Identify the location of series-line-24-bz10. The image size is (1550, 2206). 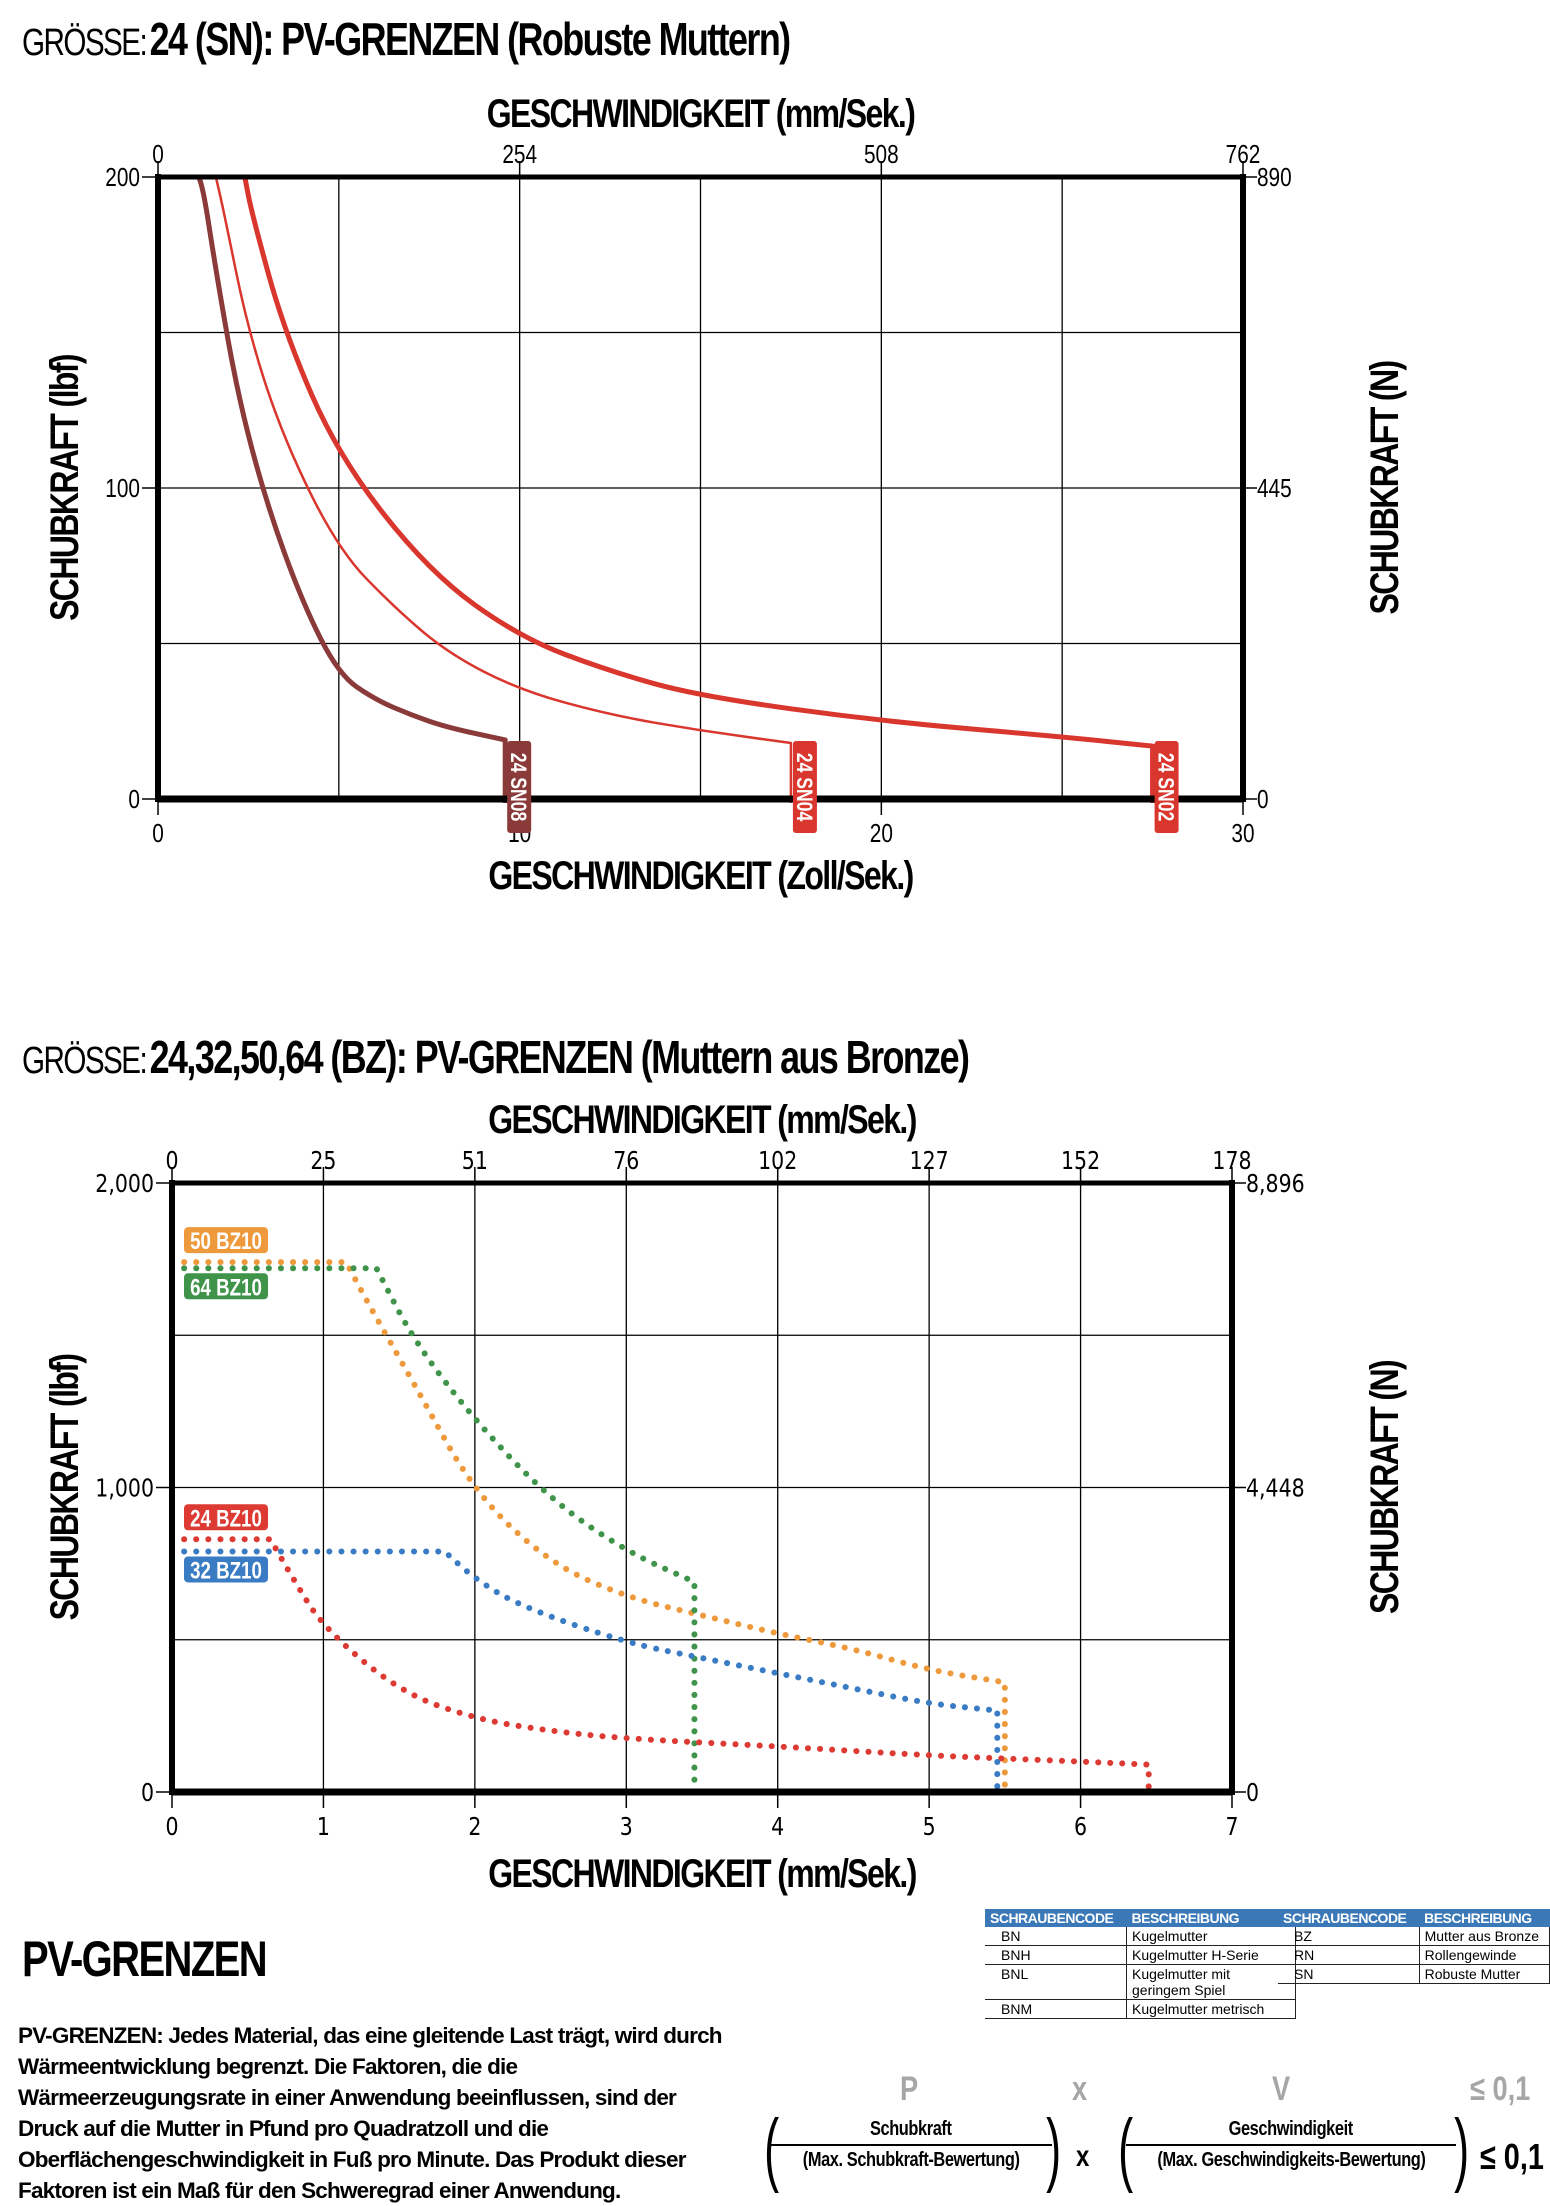
(660, 1665).